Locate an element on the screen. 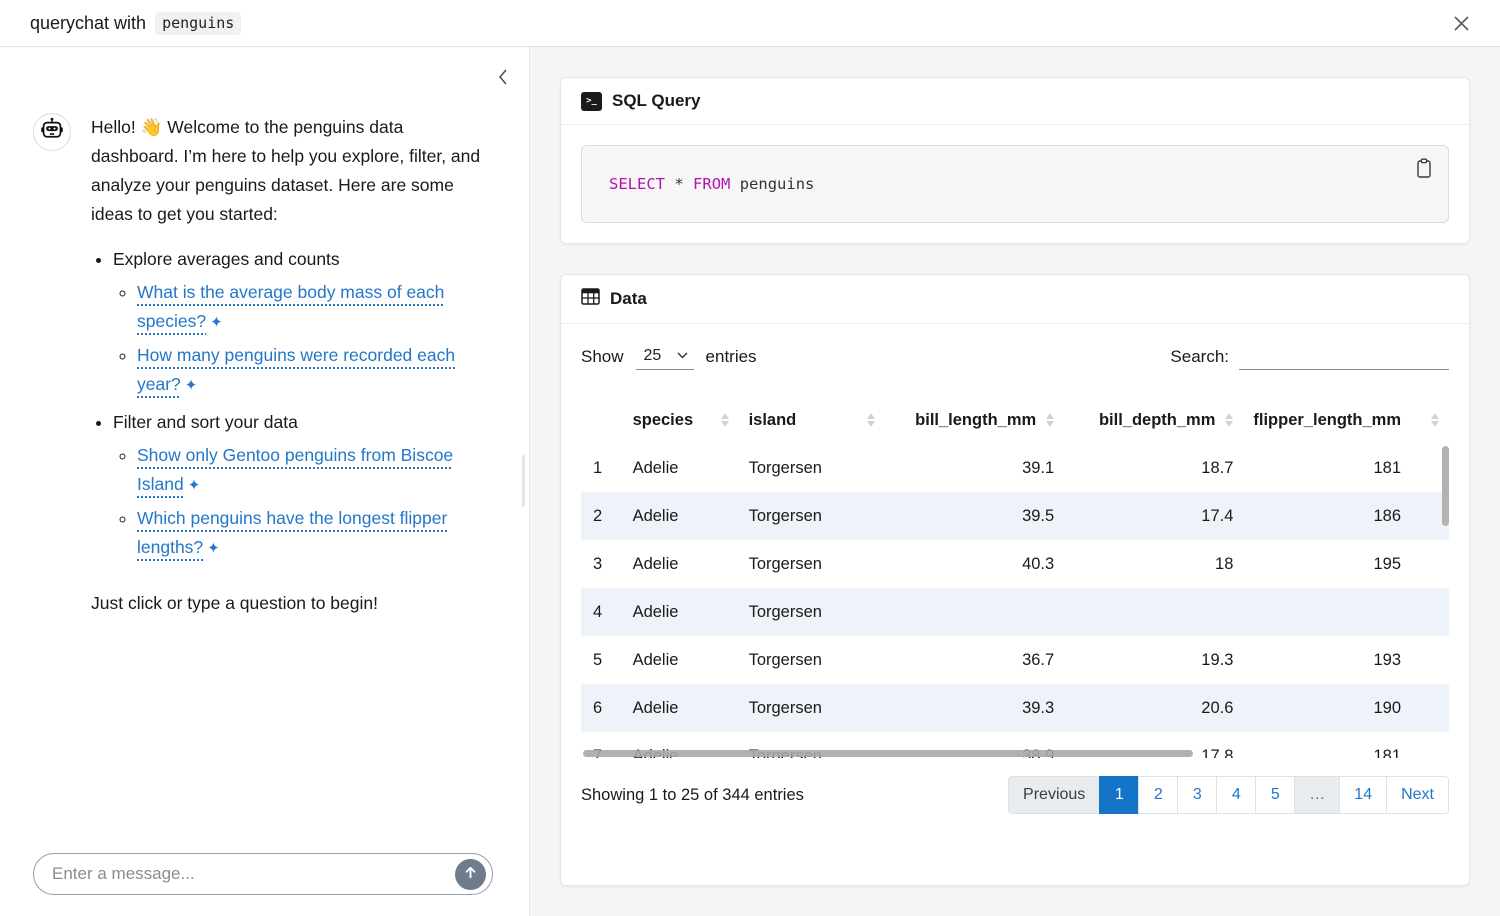 Image resolution: width=1500 pixels, height=916 pixels. entries-label: entries is located at coordinates (731, 356).